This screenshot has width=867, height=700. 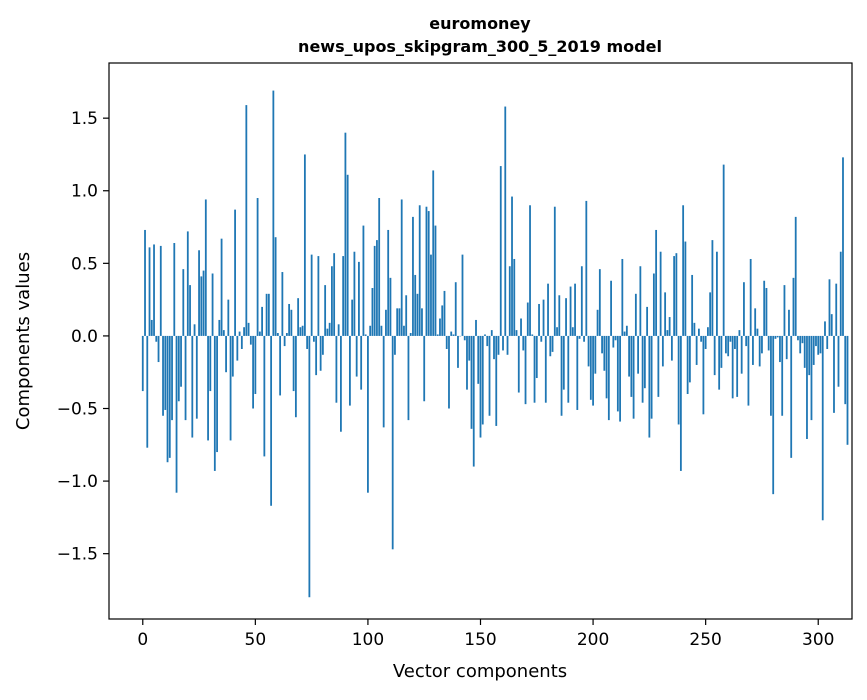 I want to click on x-tick-label: 0, so click(x=142, y=640).